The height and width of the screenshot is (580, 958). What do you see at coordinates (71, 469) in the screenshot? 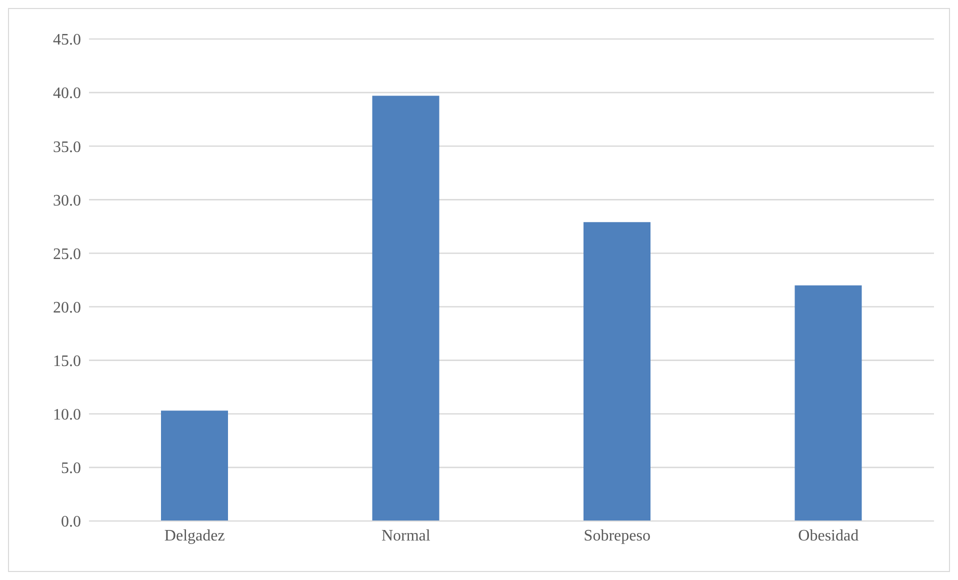
I see `y-tick-label: 5.0` at bounding box center [71, 469].